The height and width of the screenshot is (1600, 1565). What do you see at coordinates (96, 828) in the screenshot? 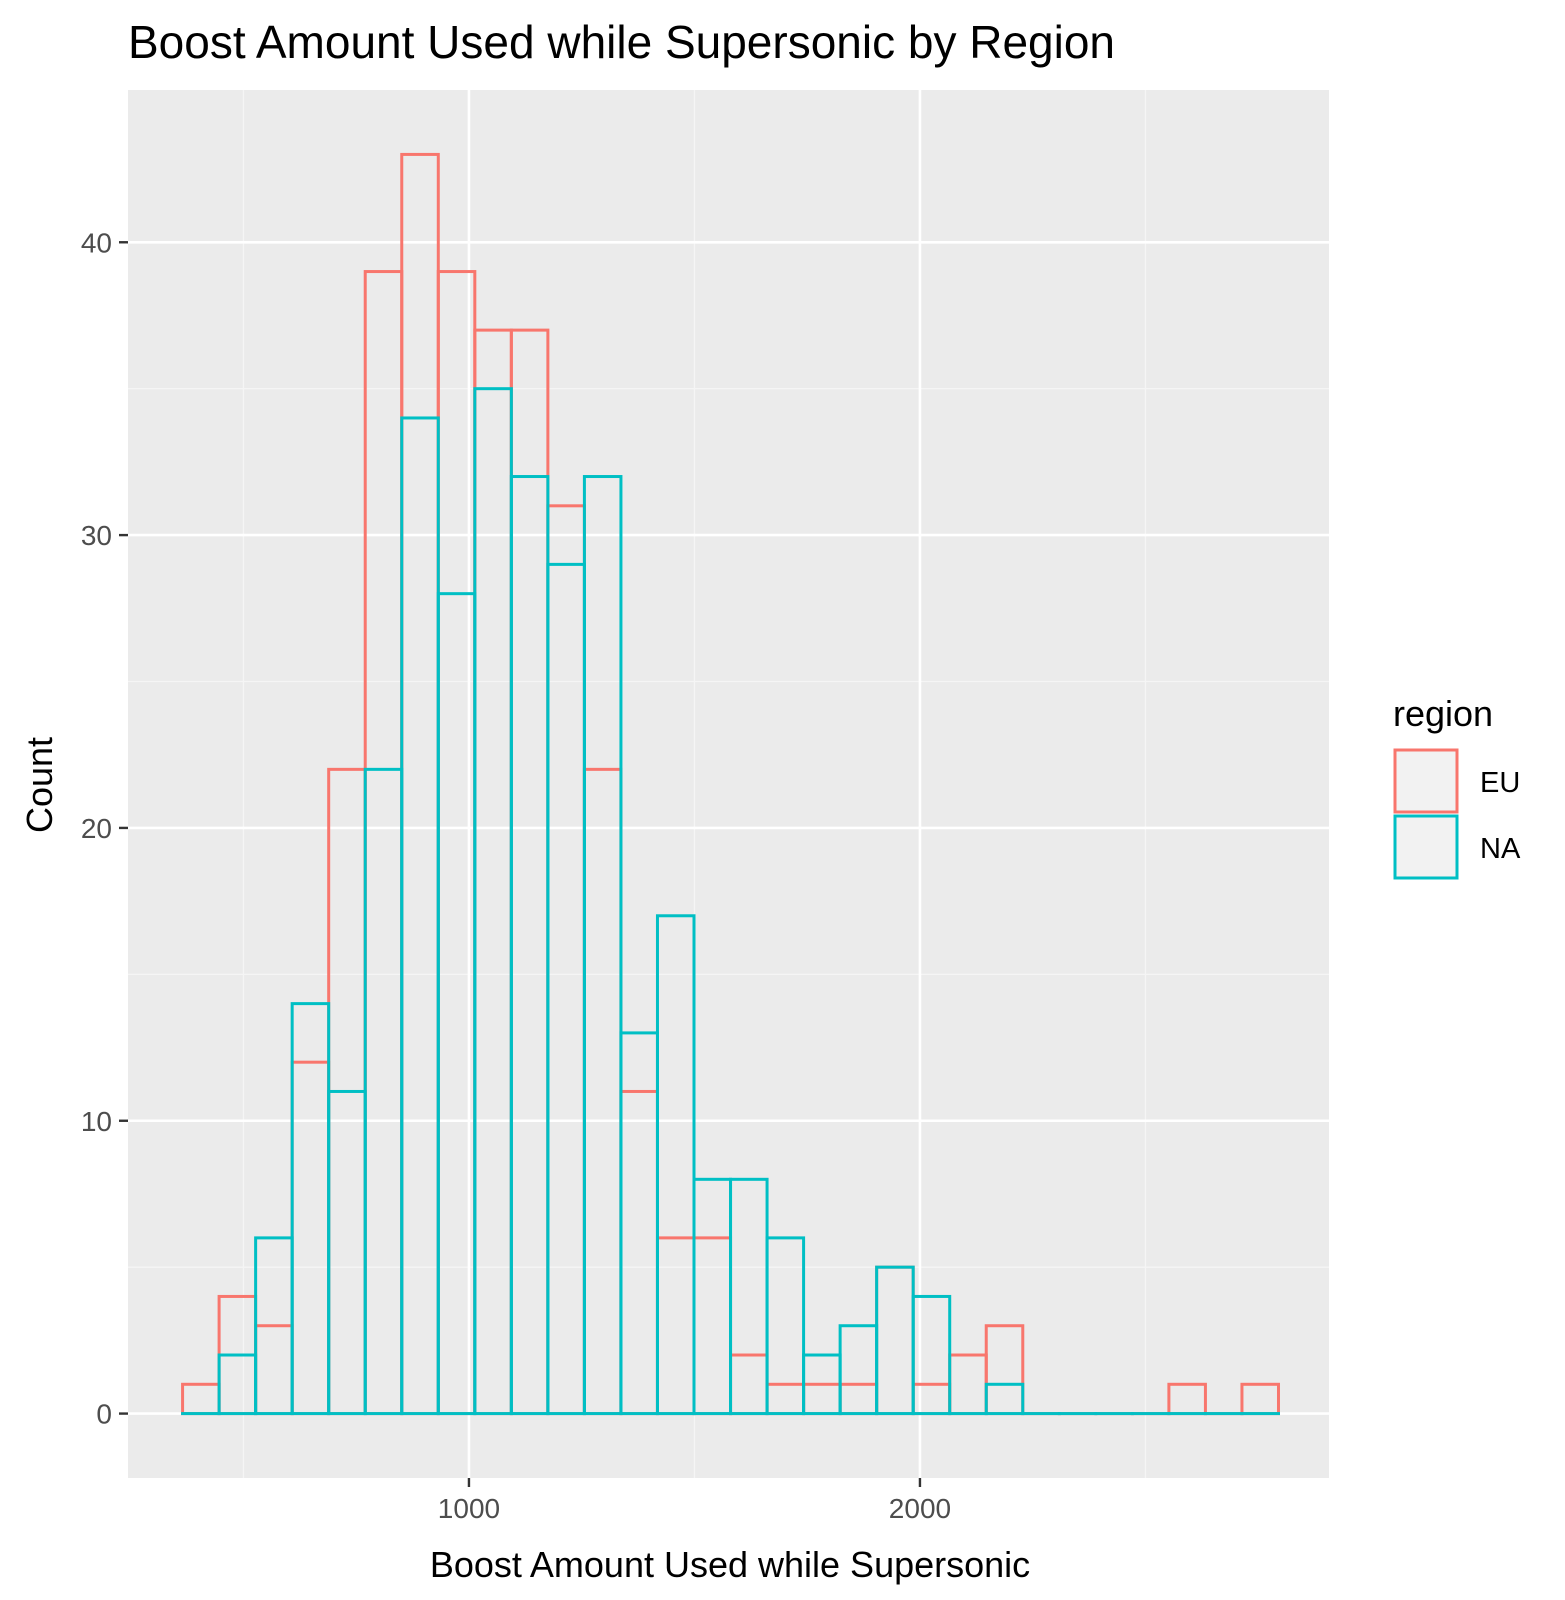
I see `y-tick-label: 20` at bounding box center [96, 828].